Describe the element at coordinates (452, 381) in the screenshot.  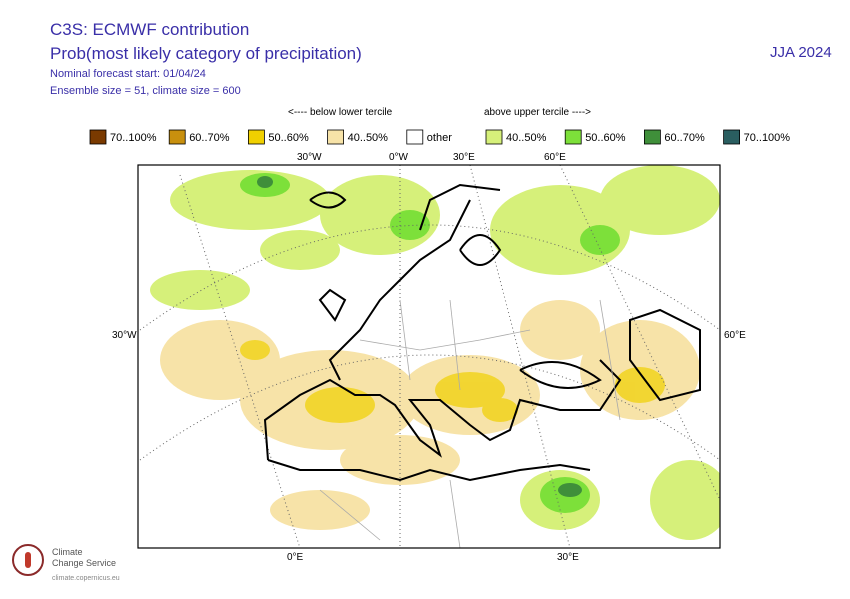
I see `dry-patches-strong` at that location.